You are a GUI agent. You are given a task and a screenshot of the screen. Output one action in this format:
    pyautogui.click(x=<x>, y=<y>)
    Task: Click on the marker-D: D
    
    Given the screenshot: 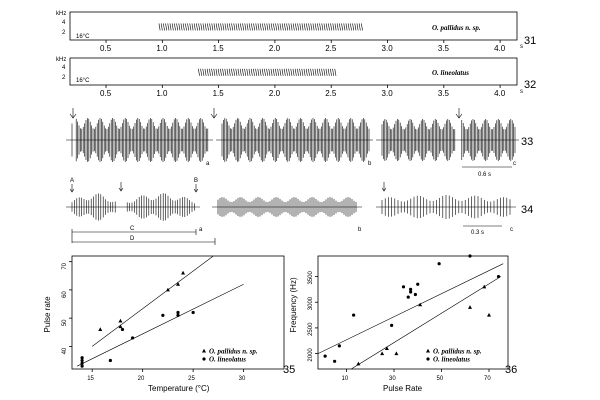 What is the action you would take?
    pyautogui.click(x=132, y=239)
    